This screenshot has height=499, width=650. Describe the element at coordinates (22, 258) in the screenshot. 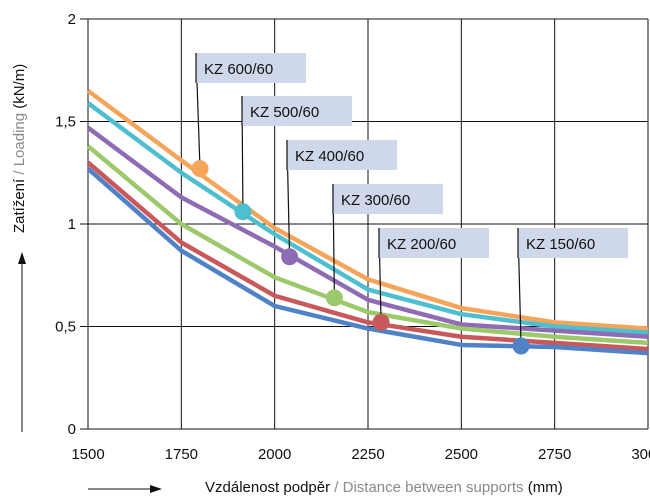

I see `y-axis-arrowhead` at that location.